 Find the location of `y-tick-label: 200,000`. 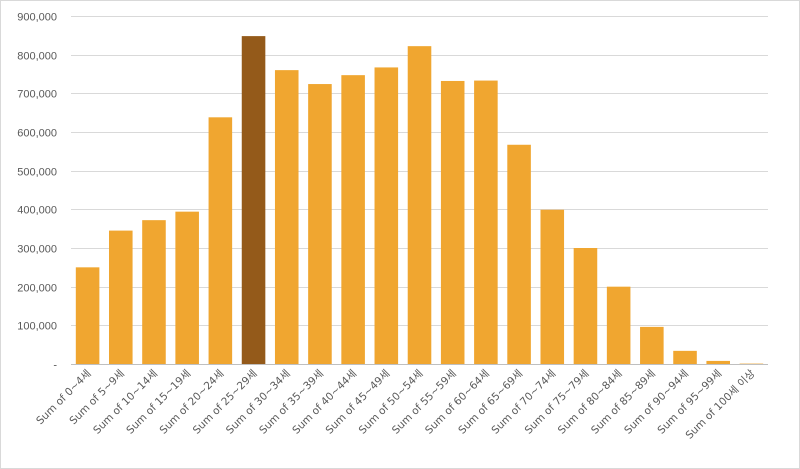

y-tick-label: 200,000 is located at coordinates (37, 289).